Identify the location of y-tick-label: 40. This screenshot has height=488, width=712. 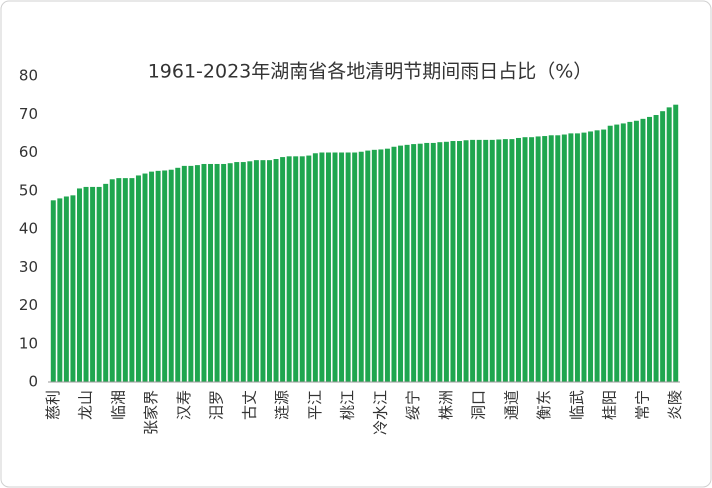
(28, 229).